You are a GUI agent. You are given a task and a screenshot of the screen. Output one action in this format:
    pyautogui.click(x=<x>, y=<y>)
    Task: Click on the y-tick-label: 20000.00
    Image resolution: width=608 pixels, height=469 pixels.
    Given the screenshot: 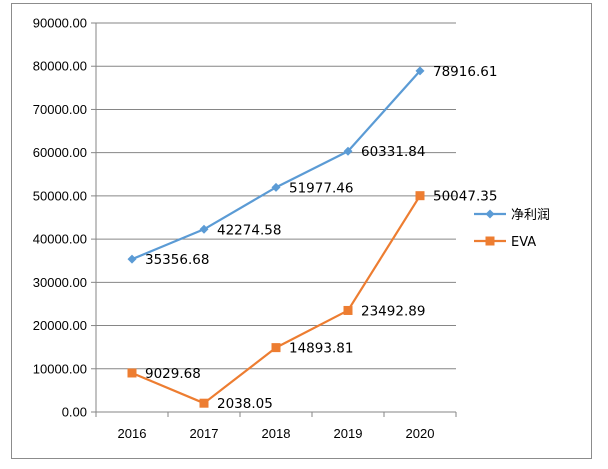 What is the action you would take?
    pyautogui.click(x=60, y=325)
    